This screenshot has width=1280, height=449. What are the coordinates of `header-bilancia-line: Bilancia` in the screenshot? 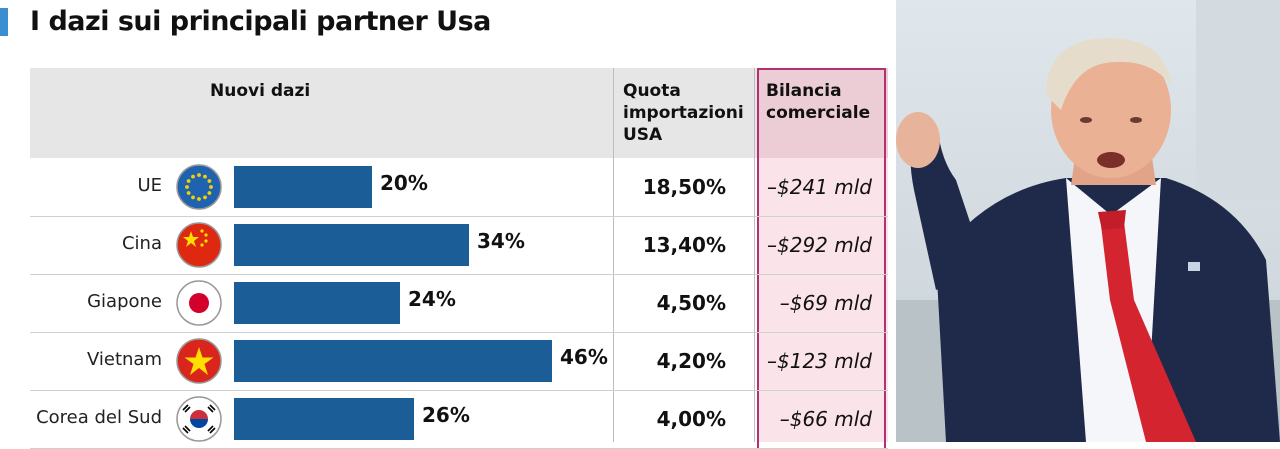 It's located at (804, 91).